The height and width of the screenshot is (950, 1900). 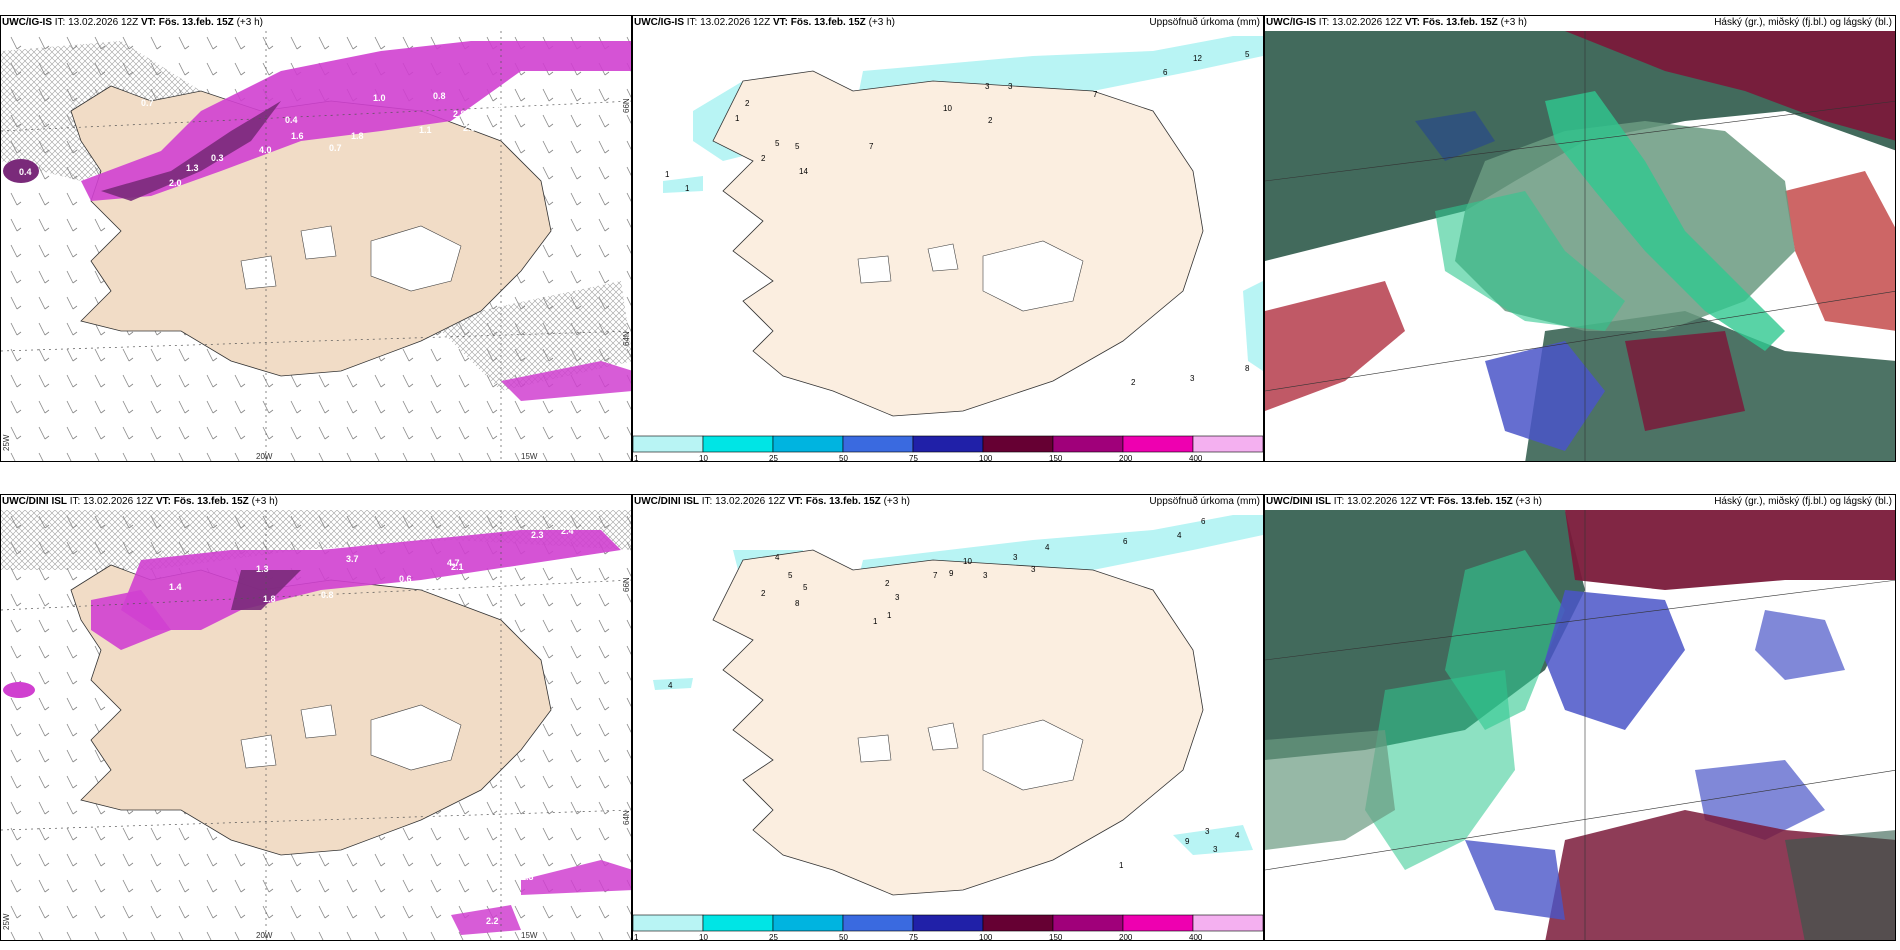 I want to click on precip-value: 7, so click(x=935, y=575).